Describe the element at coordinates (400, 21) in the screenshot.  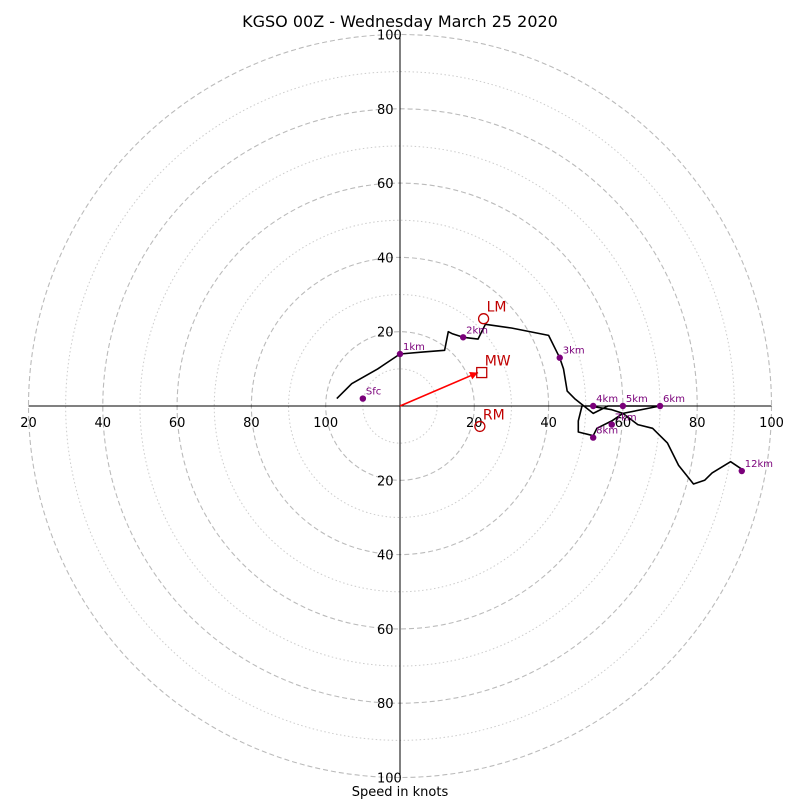
I see `chart-title: KGSO 00Z - Wednesday March 25 2020` at that location.